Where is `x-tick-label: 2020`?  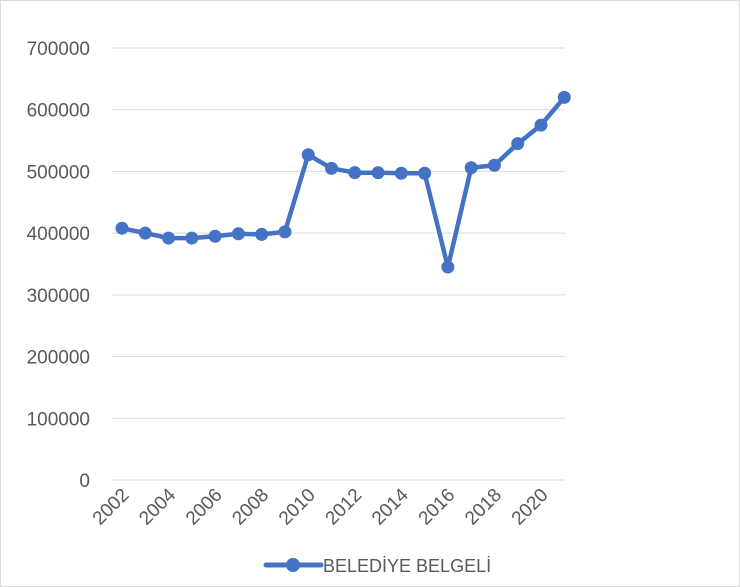
x-tick-label: 2020 is located at coordinates (530, 507).